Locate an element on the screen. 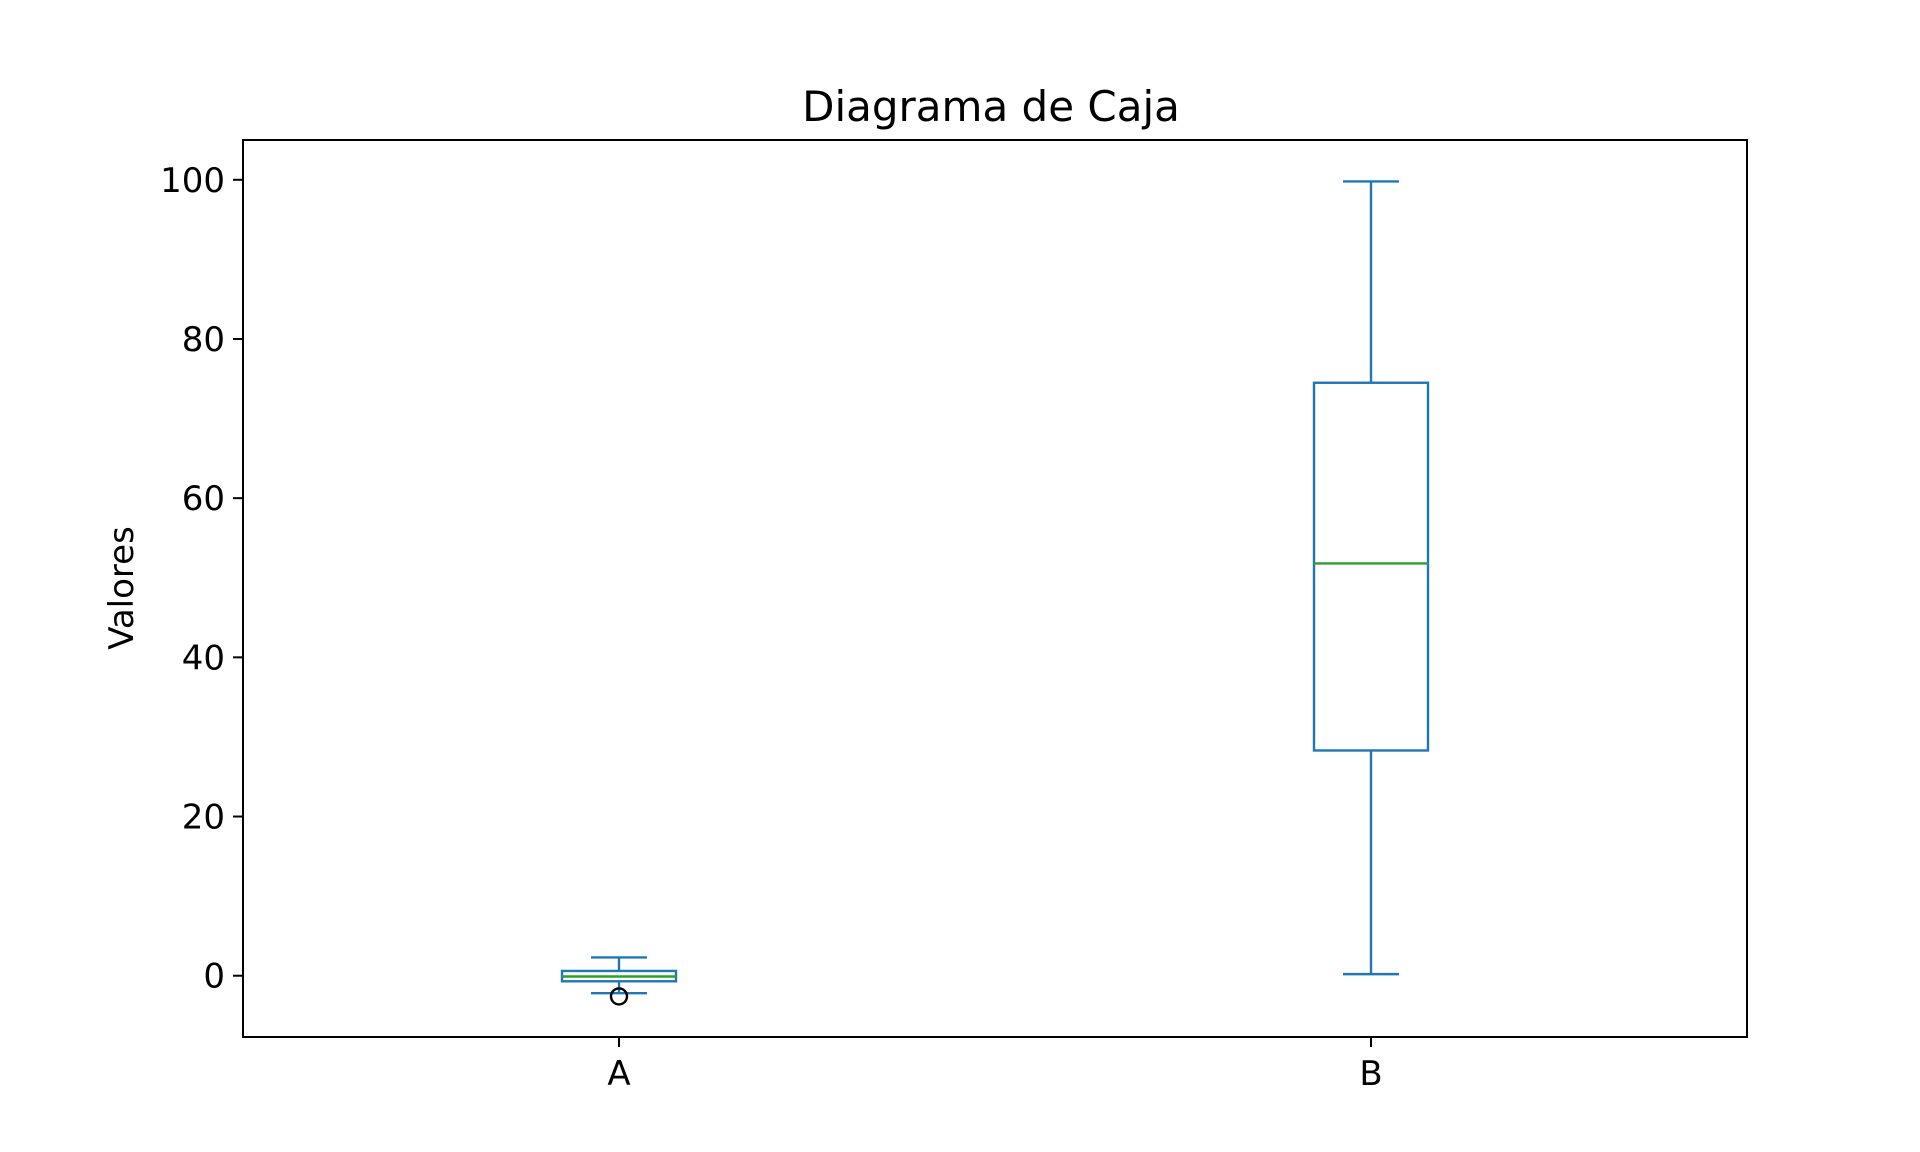 This screenshot has width=1920, height=1152. y-axis-label: Valores is located at coordinates (122, 588).